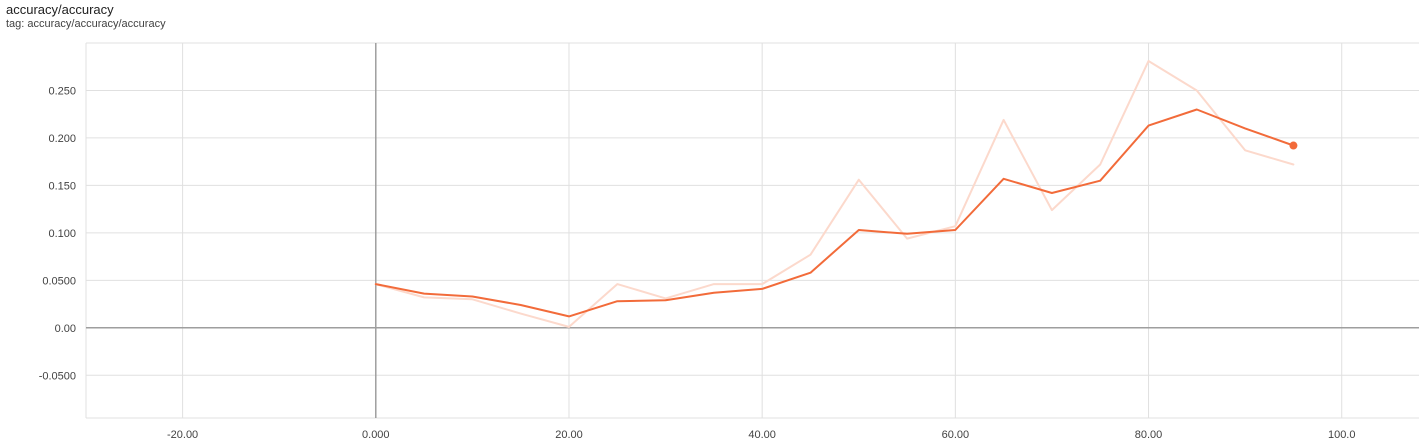 This screenshot has width=1419, height=444. I want to click on y-tick-label: -0.0500, so click(57, 376).